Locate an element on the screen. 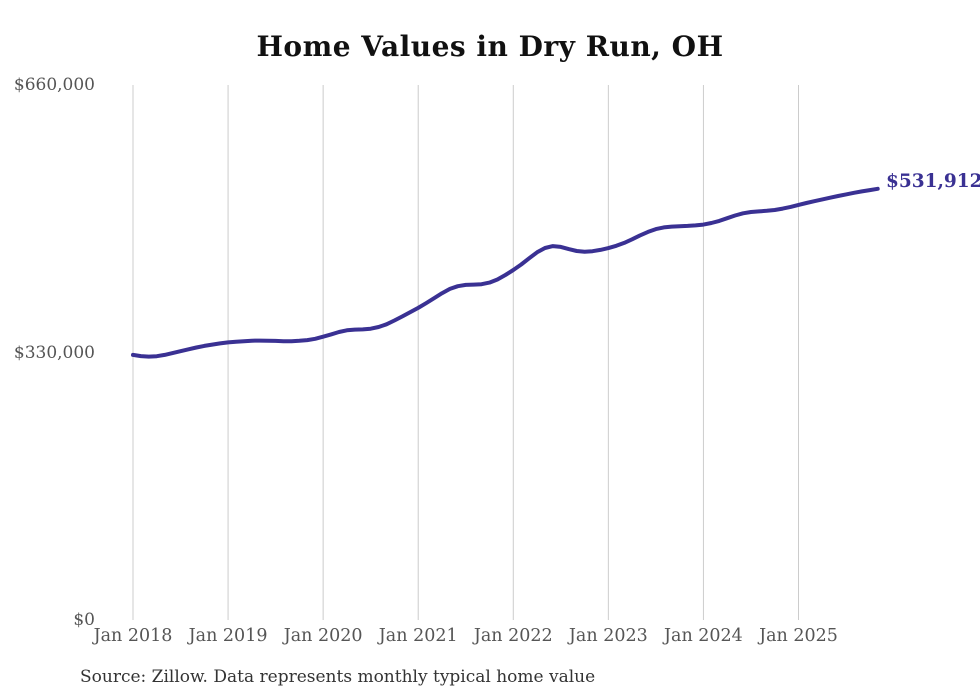  x-axis-tick-label: Jan 2019 is located at coordinates (228, 636).